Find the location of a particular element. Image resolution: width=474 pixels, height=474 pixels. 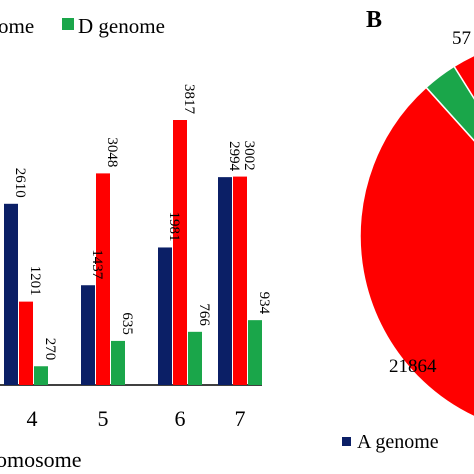

legend-label-fragment: ome is located at coordinates (17, 26).